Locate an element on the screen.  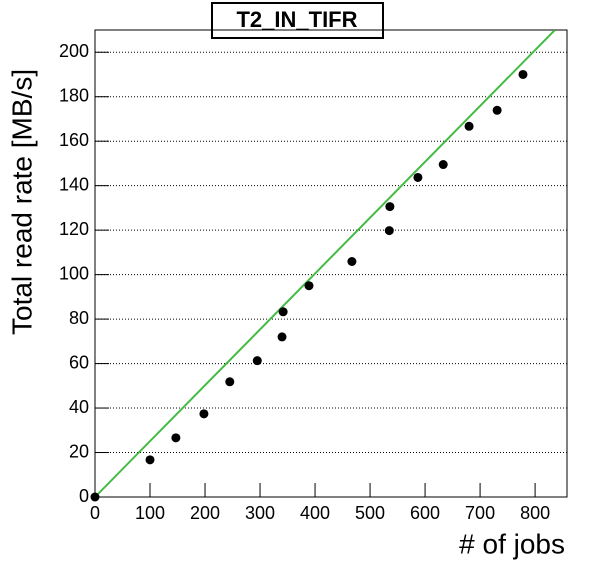
y-tick-label: 180 is located at coordinates (74, 95).